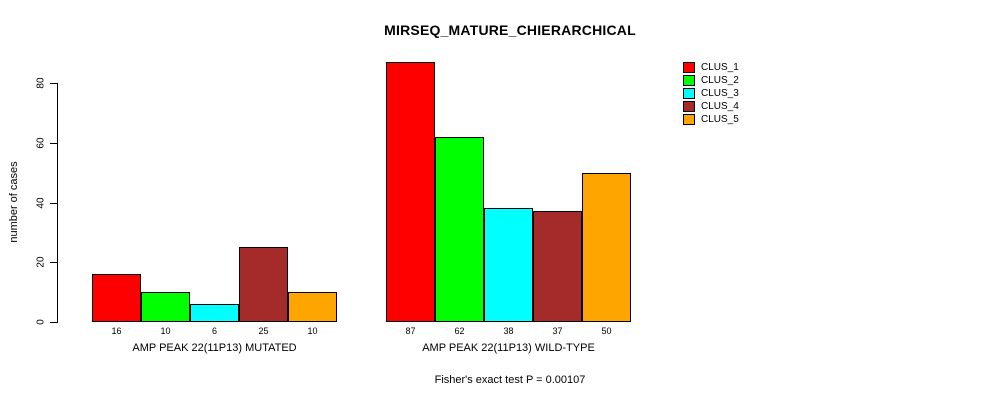 This screenshot has width=990, height=400. I want to click on bar-clus_3-group1, so click(214, 313).